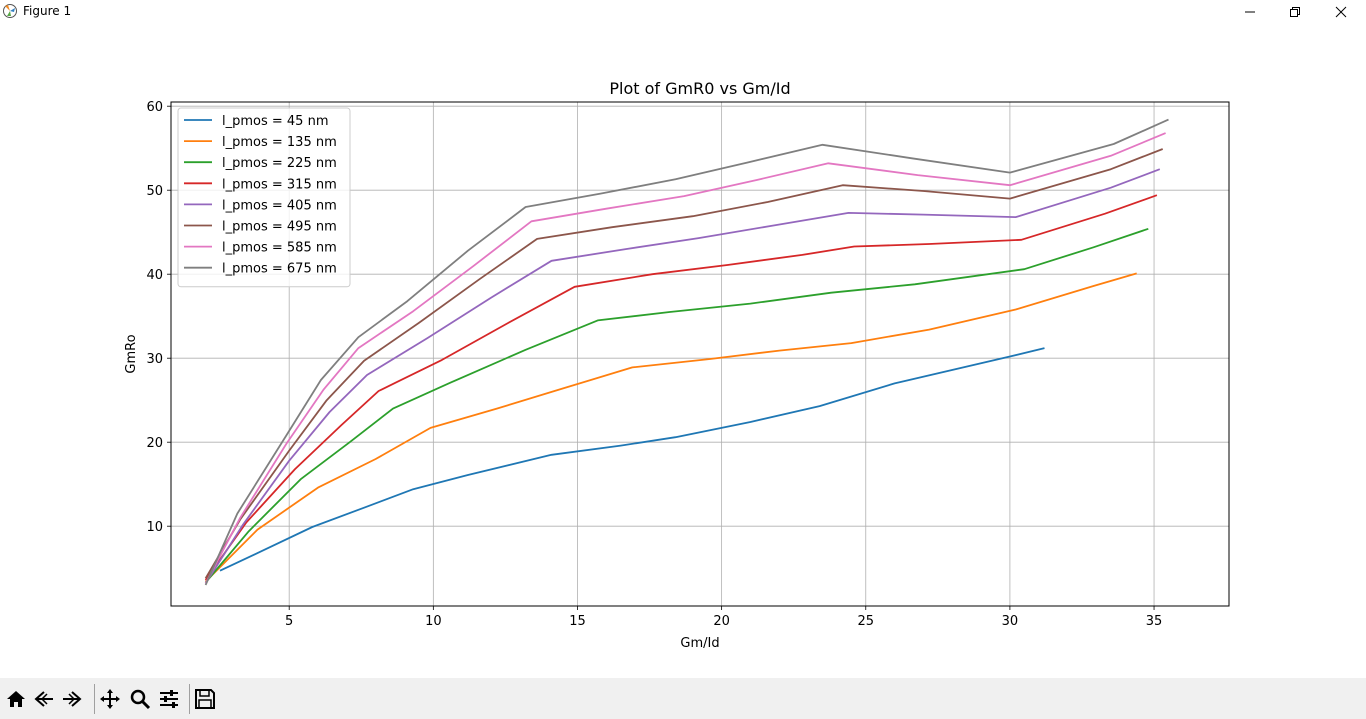 The width and height of the screenshot is (1366, 719). Describe the element at coordinates (289, 621) in the screenshot. I see `x-tick-label: 5` at that location.